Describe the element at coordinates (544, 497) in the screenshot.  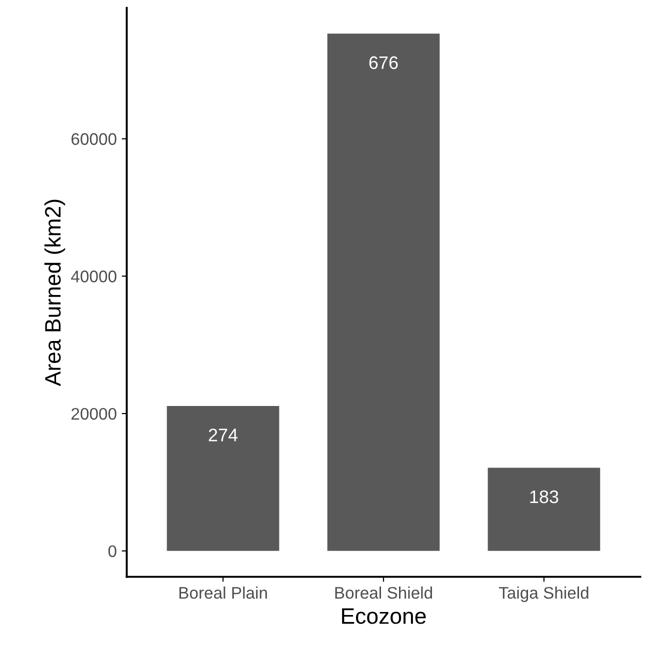
I see `annotation: 183` at that location.